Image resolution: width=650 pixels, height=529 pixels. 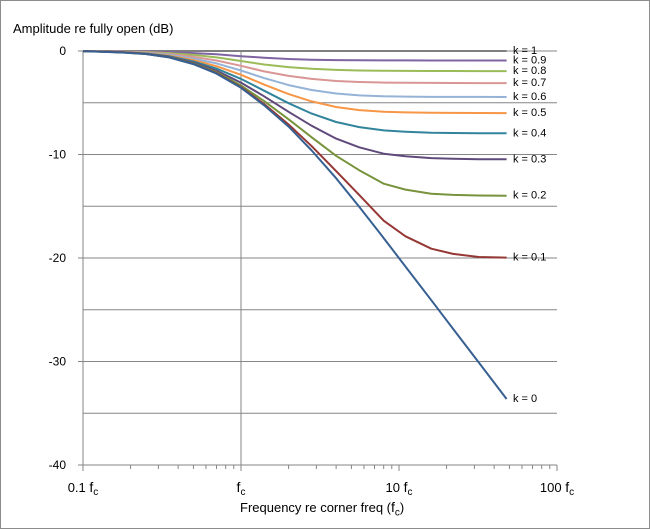 I want to click on series-label: k = 0.6, so click(x=529, y=97).